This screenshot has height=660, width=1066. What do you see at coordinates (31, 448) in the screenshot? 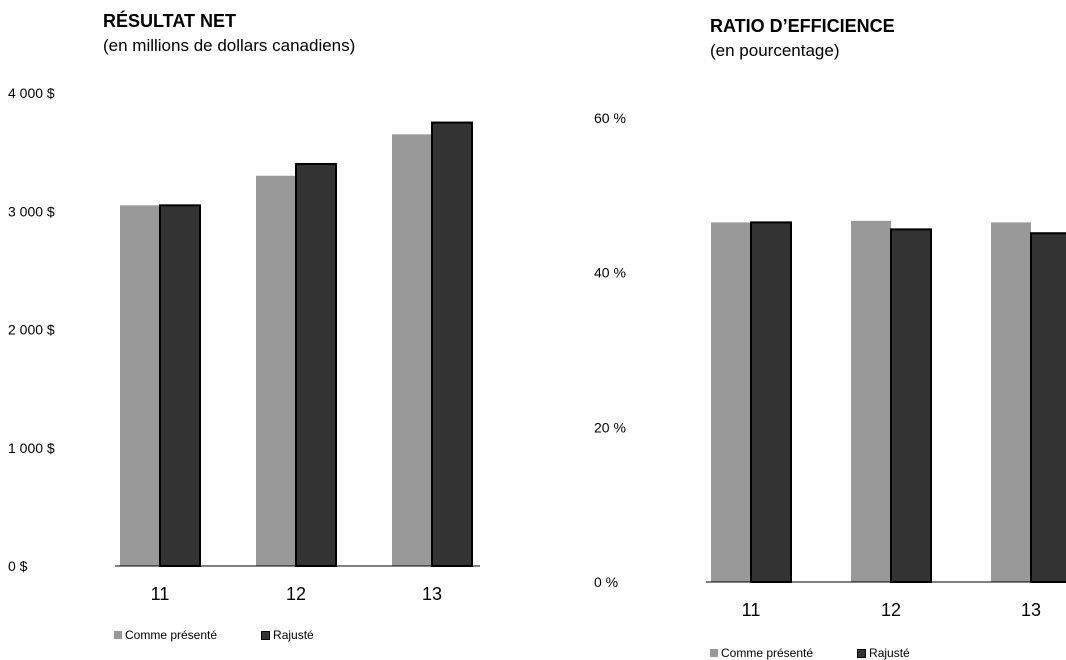
I see `y-tick-label: 1 000 $` at bounding box center [31, 448].